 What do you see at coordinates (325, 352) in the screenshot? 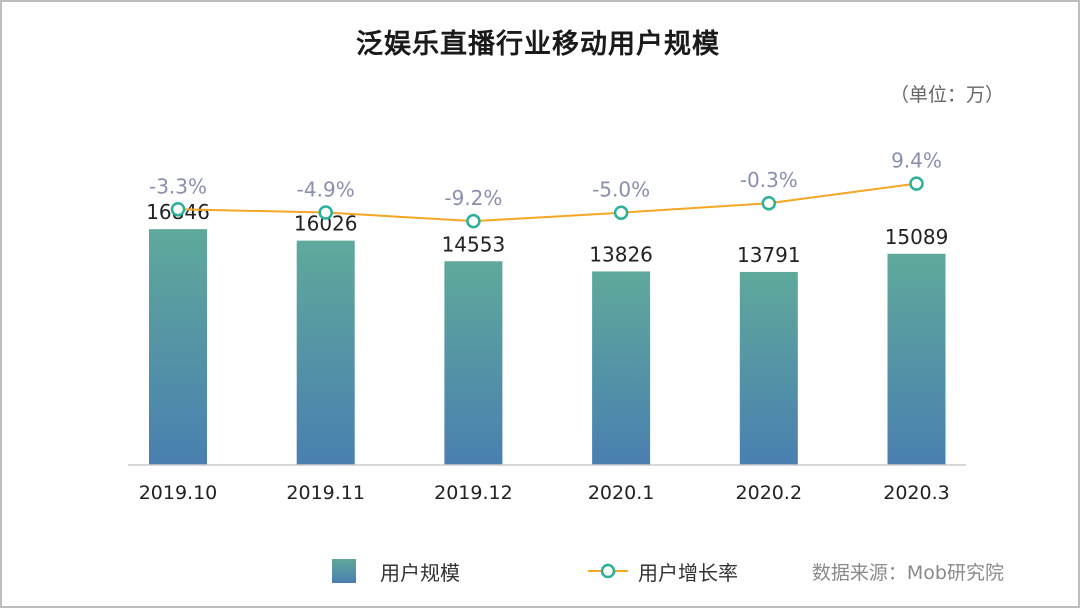
I see `bar-2019.11` at bounding box center [325, 352].